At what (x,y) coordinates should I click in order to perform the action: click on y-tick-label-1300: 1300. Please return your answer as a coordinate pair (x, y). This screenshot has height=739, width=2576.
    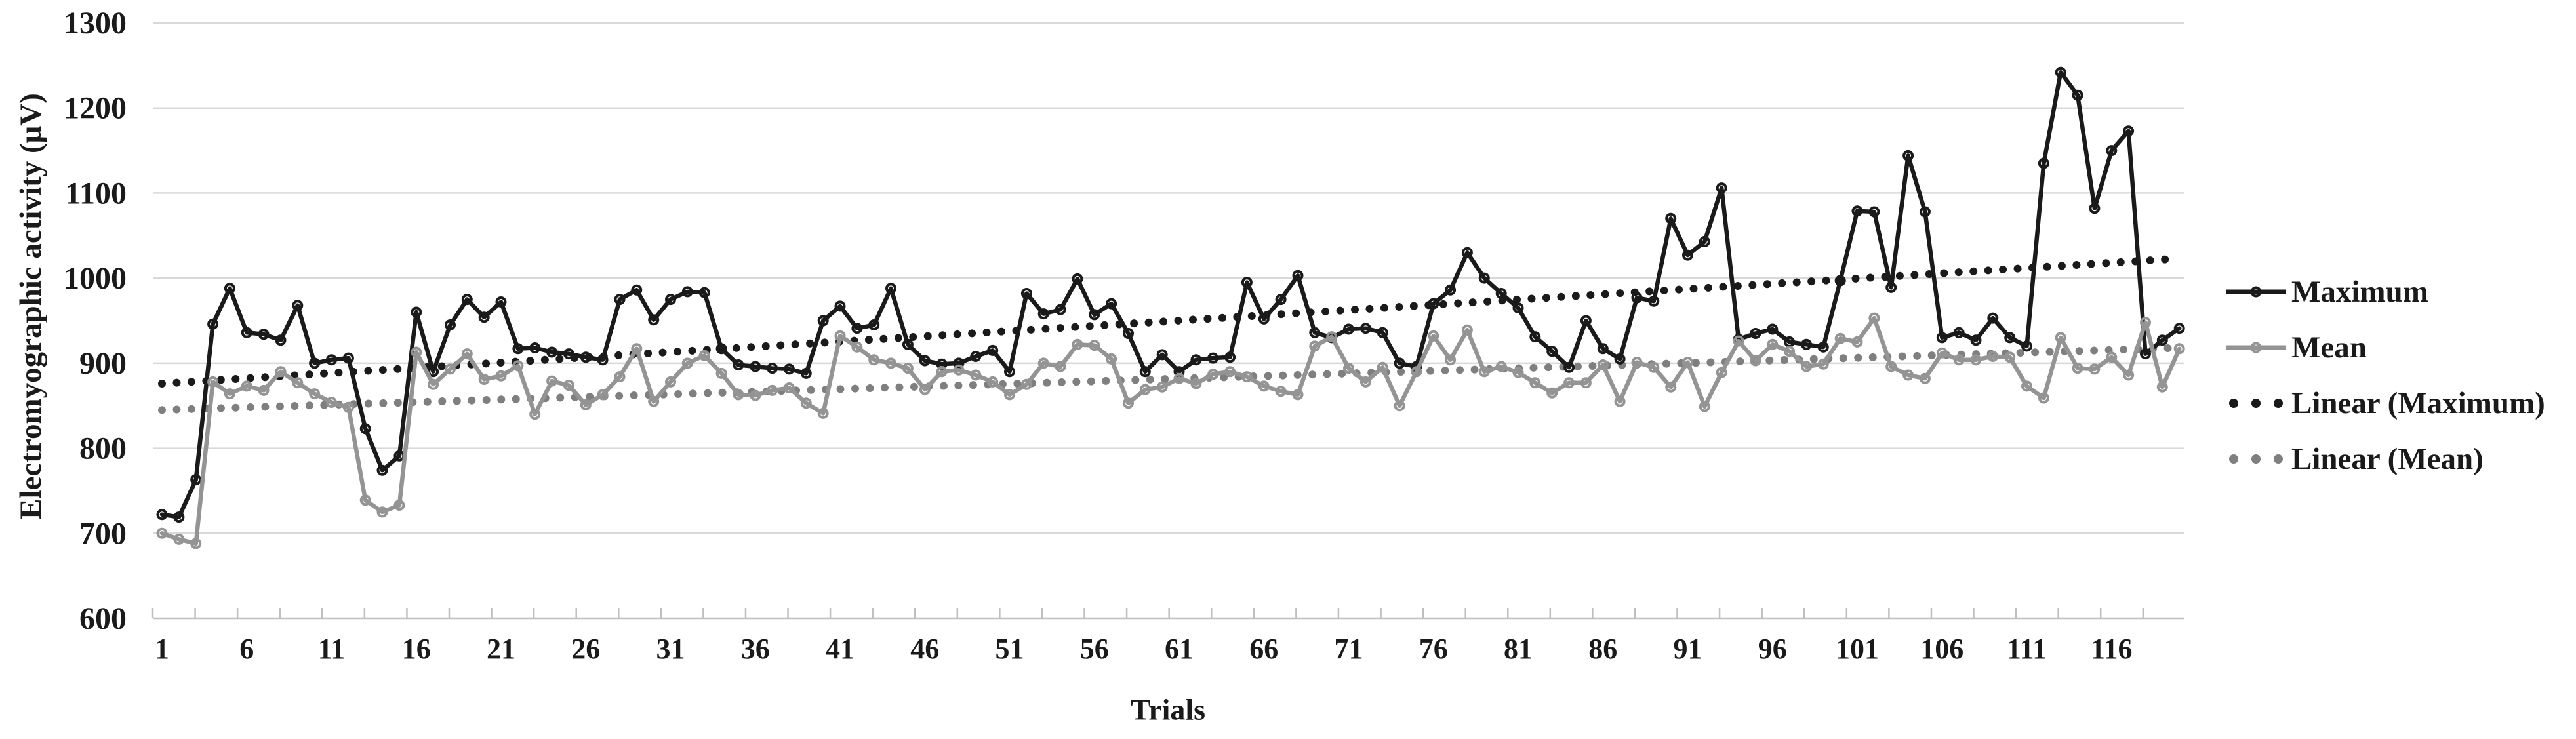
    Looking at the image, I should click on (95, 23).